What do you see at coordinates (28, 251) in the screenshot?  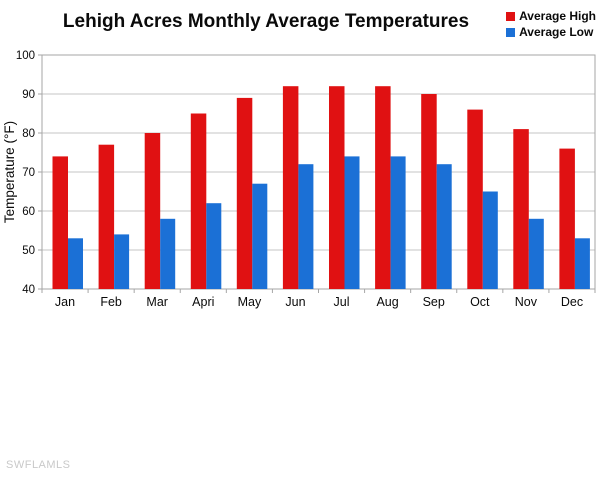 I see `y-tick-label: 50` at bounding box center [28, 251].